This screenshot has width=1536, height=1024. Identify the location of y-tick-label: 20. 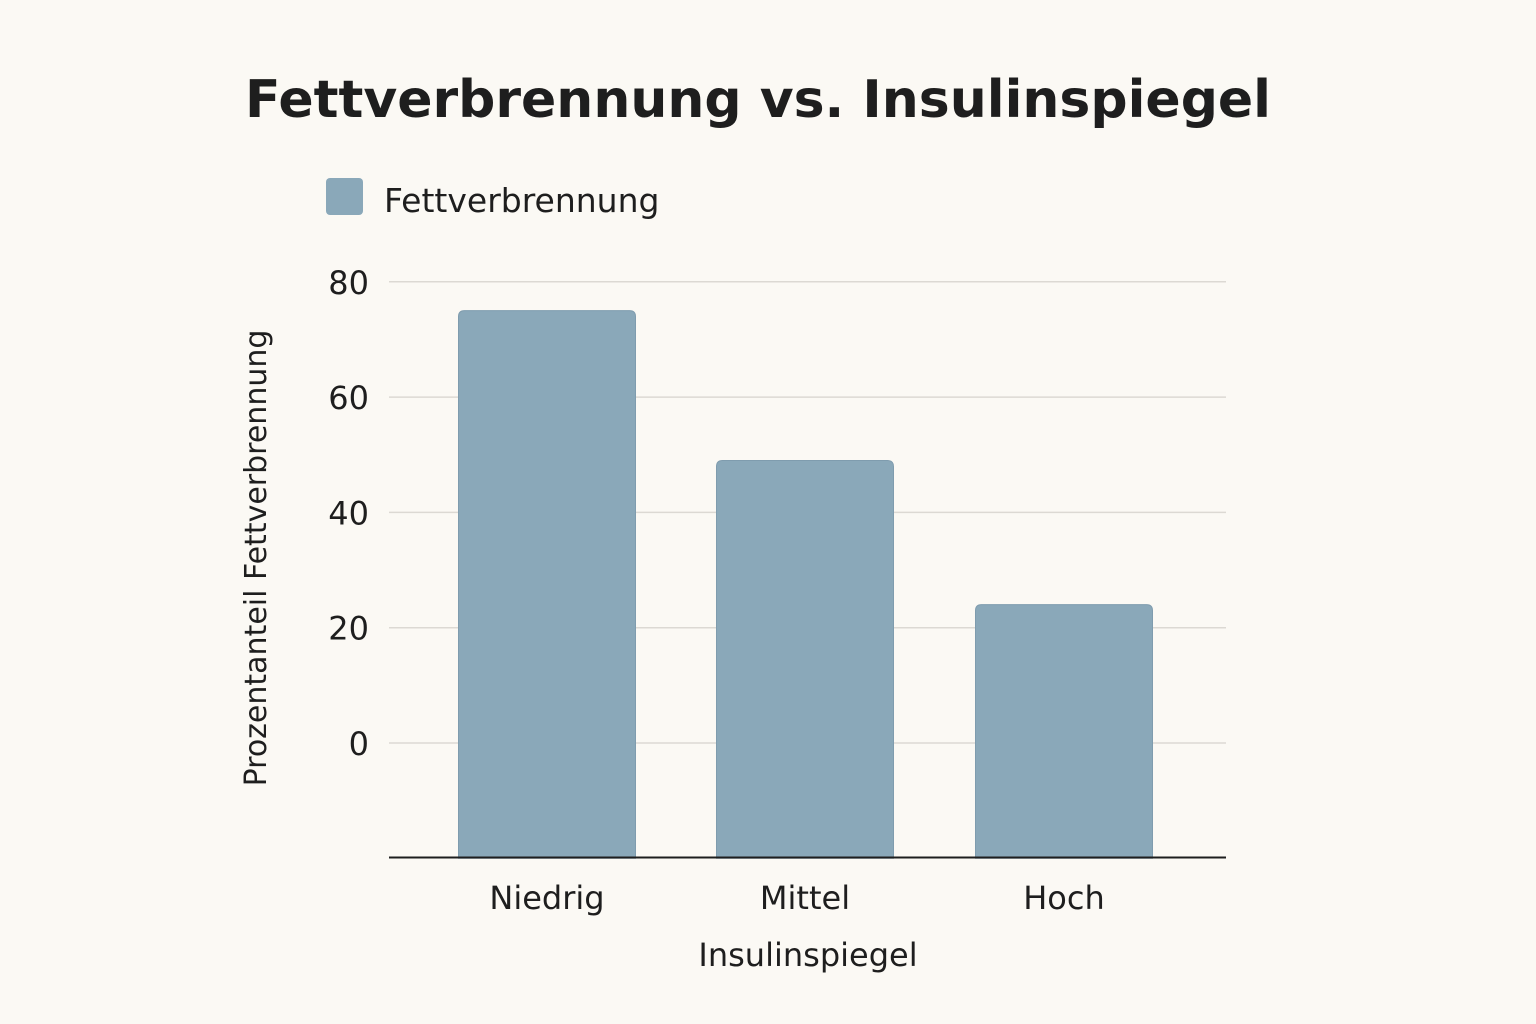
(348, 629).